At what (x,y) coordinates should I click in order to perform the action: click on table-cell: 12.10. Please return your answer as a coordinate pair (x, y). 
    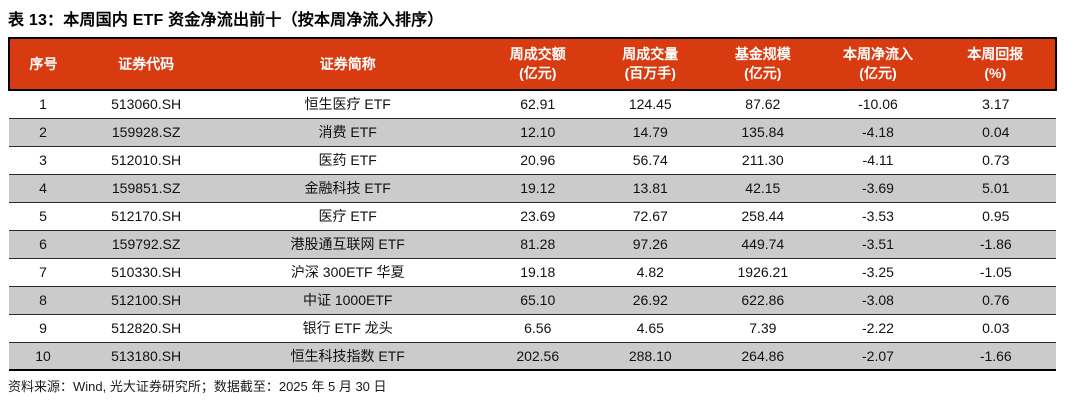
    Looking at the image, I should click on (538, 132).